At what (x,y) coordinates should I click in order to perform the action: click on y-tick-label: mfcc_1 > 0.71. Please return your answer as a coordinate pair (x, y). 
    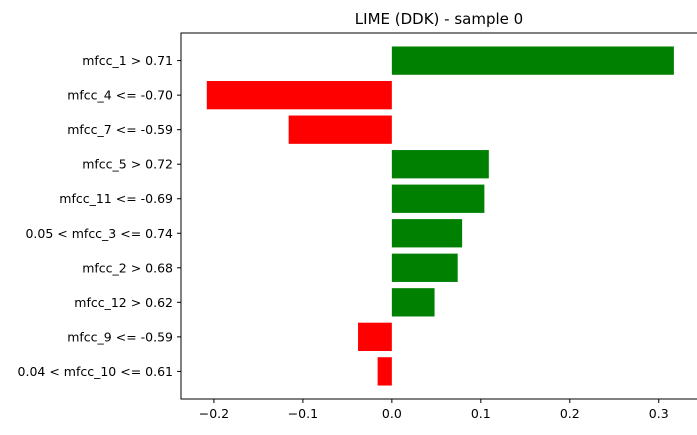
    Looking at the image, I should click on (127, 60).